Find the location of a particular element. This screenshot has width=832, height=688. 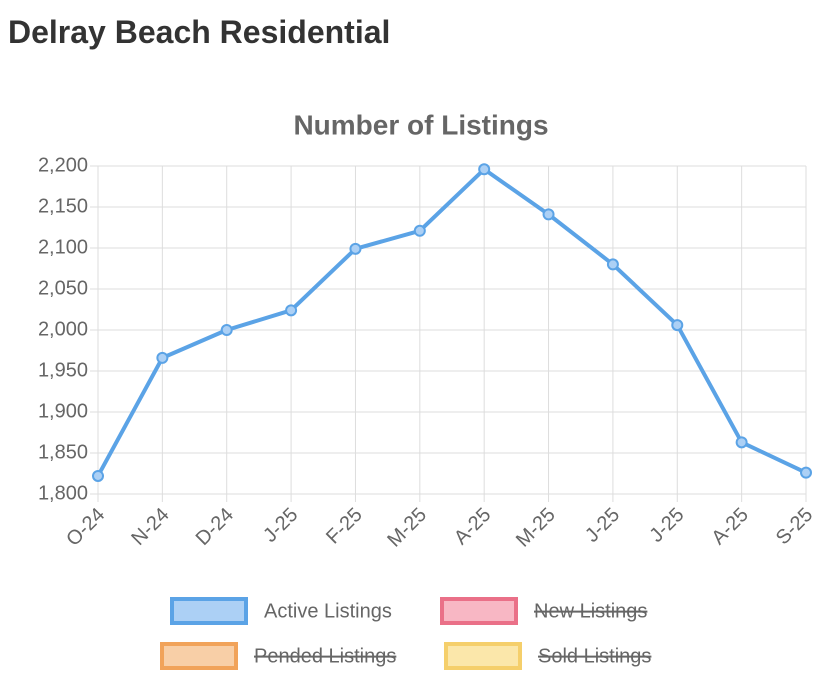

y-tick-label: 1,800 is located at coordinates (63, 493).